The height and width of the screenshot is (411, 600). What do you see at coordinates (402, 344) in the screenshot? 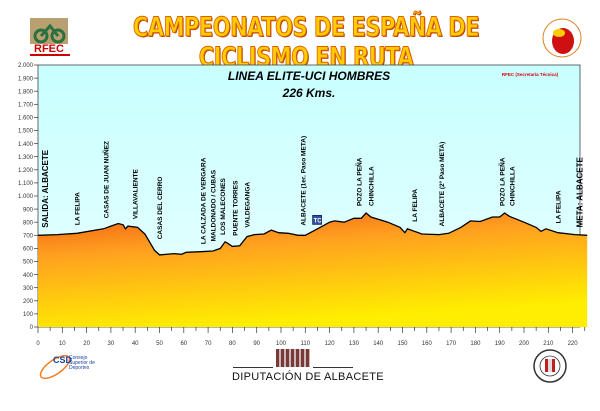
I see `x-tick-label: 150` at bounding box center [402, 344].